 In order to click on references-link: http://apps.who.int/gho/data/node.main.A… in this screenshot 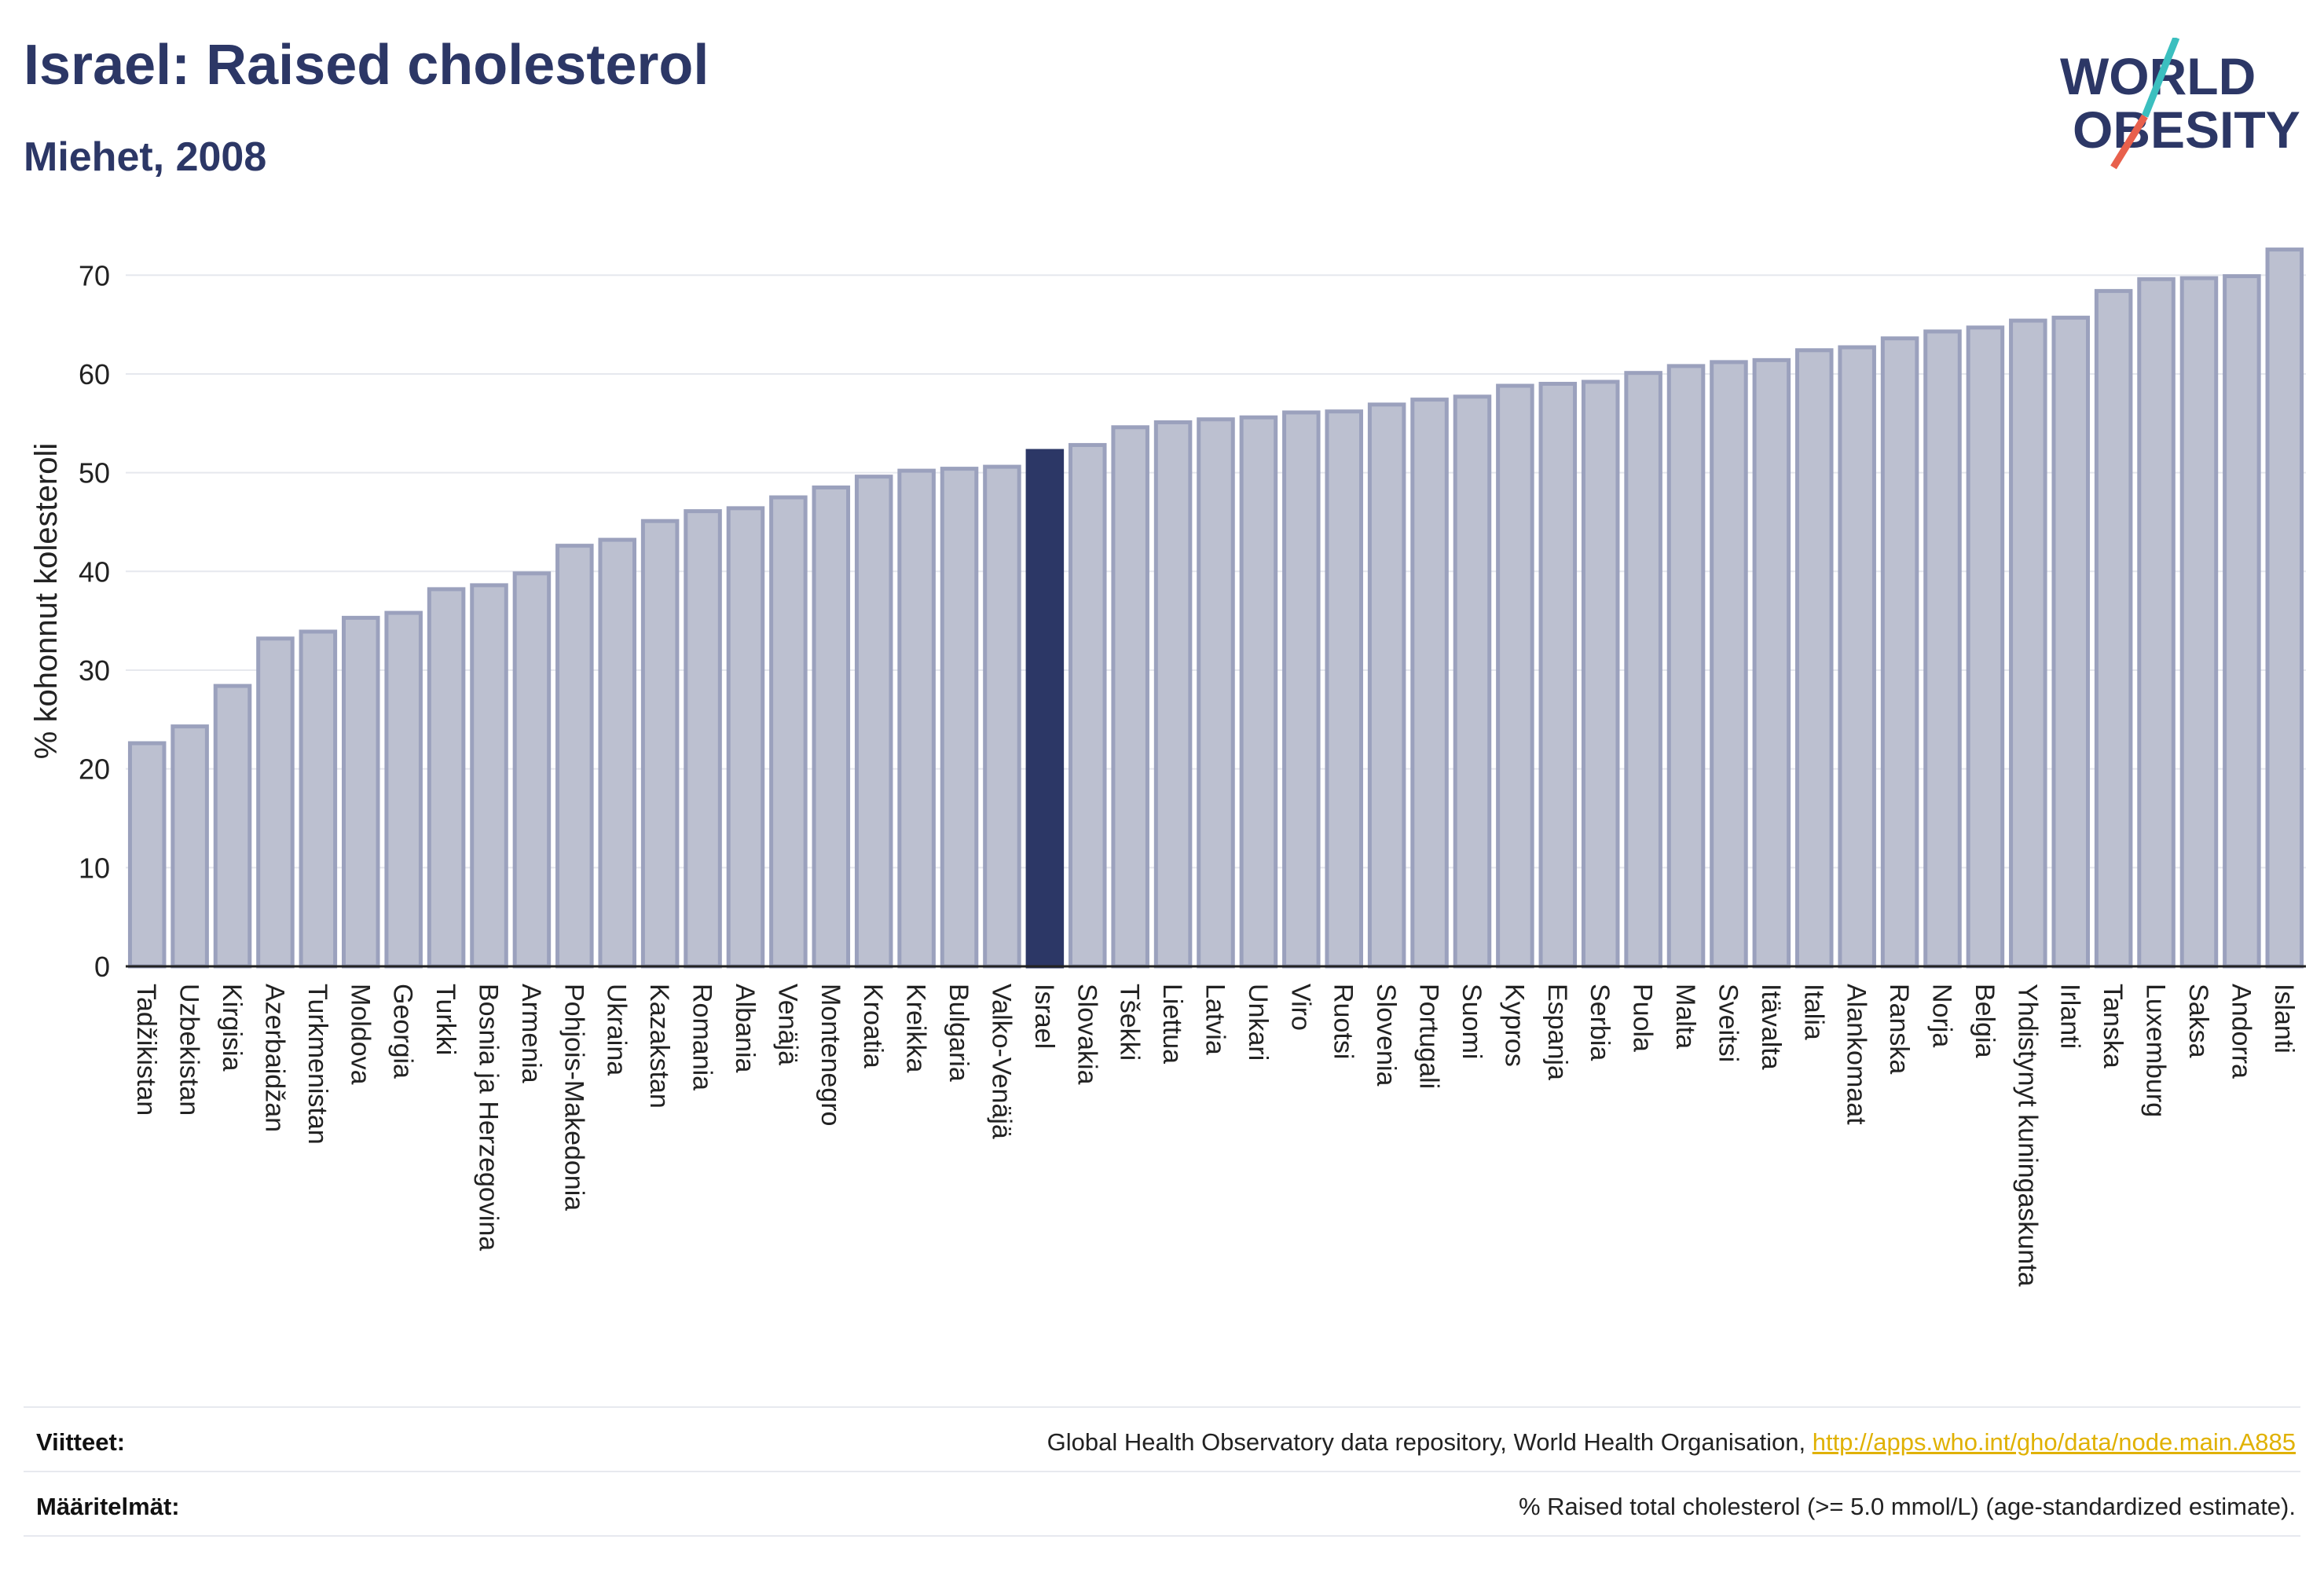, I will do `click(2054, 1442)`.